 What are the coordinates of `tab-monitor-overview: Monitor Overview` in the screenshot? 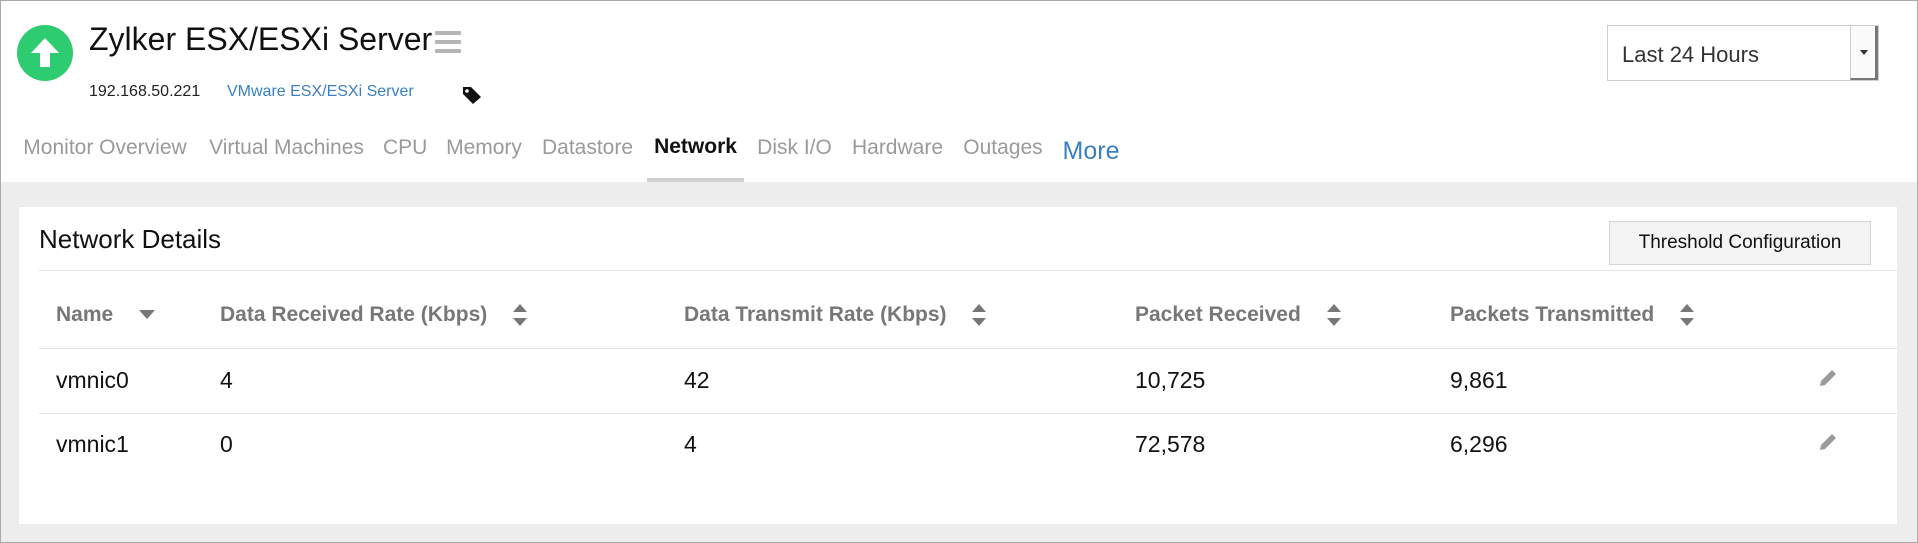 It's located at (105, 147).